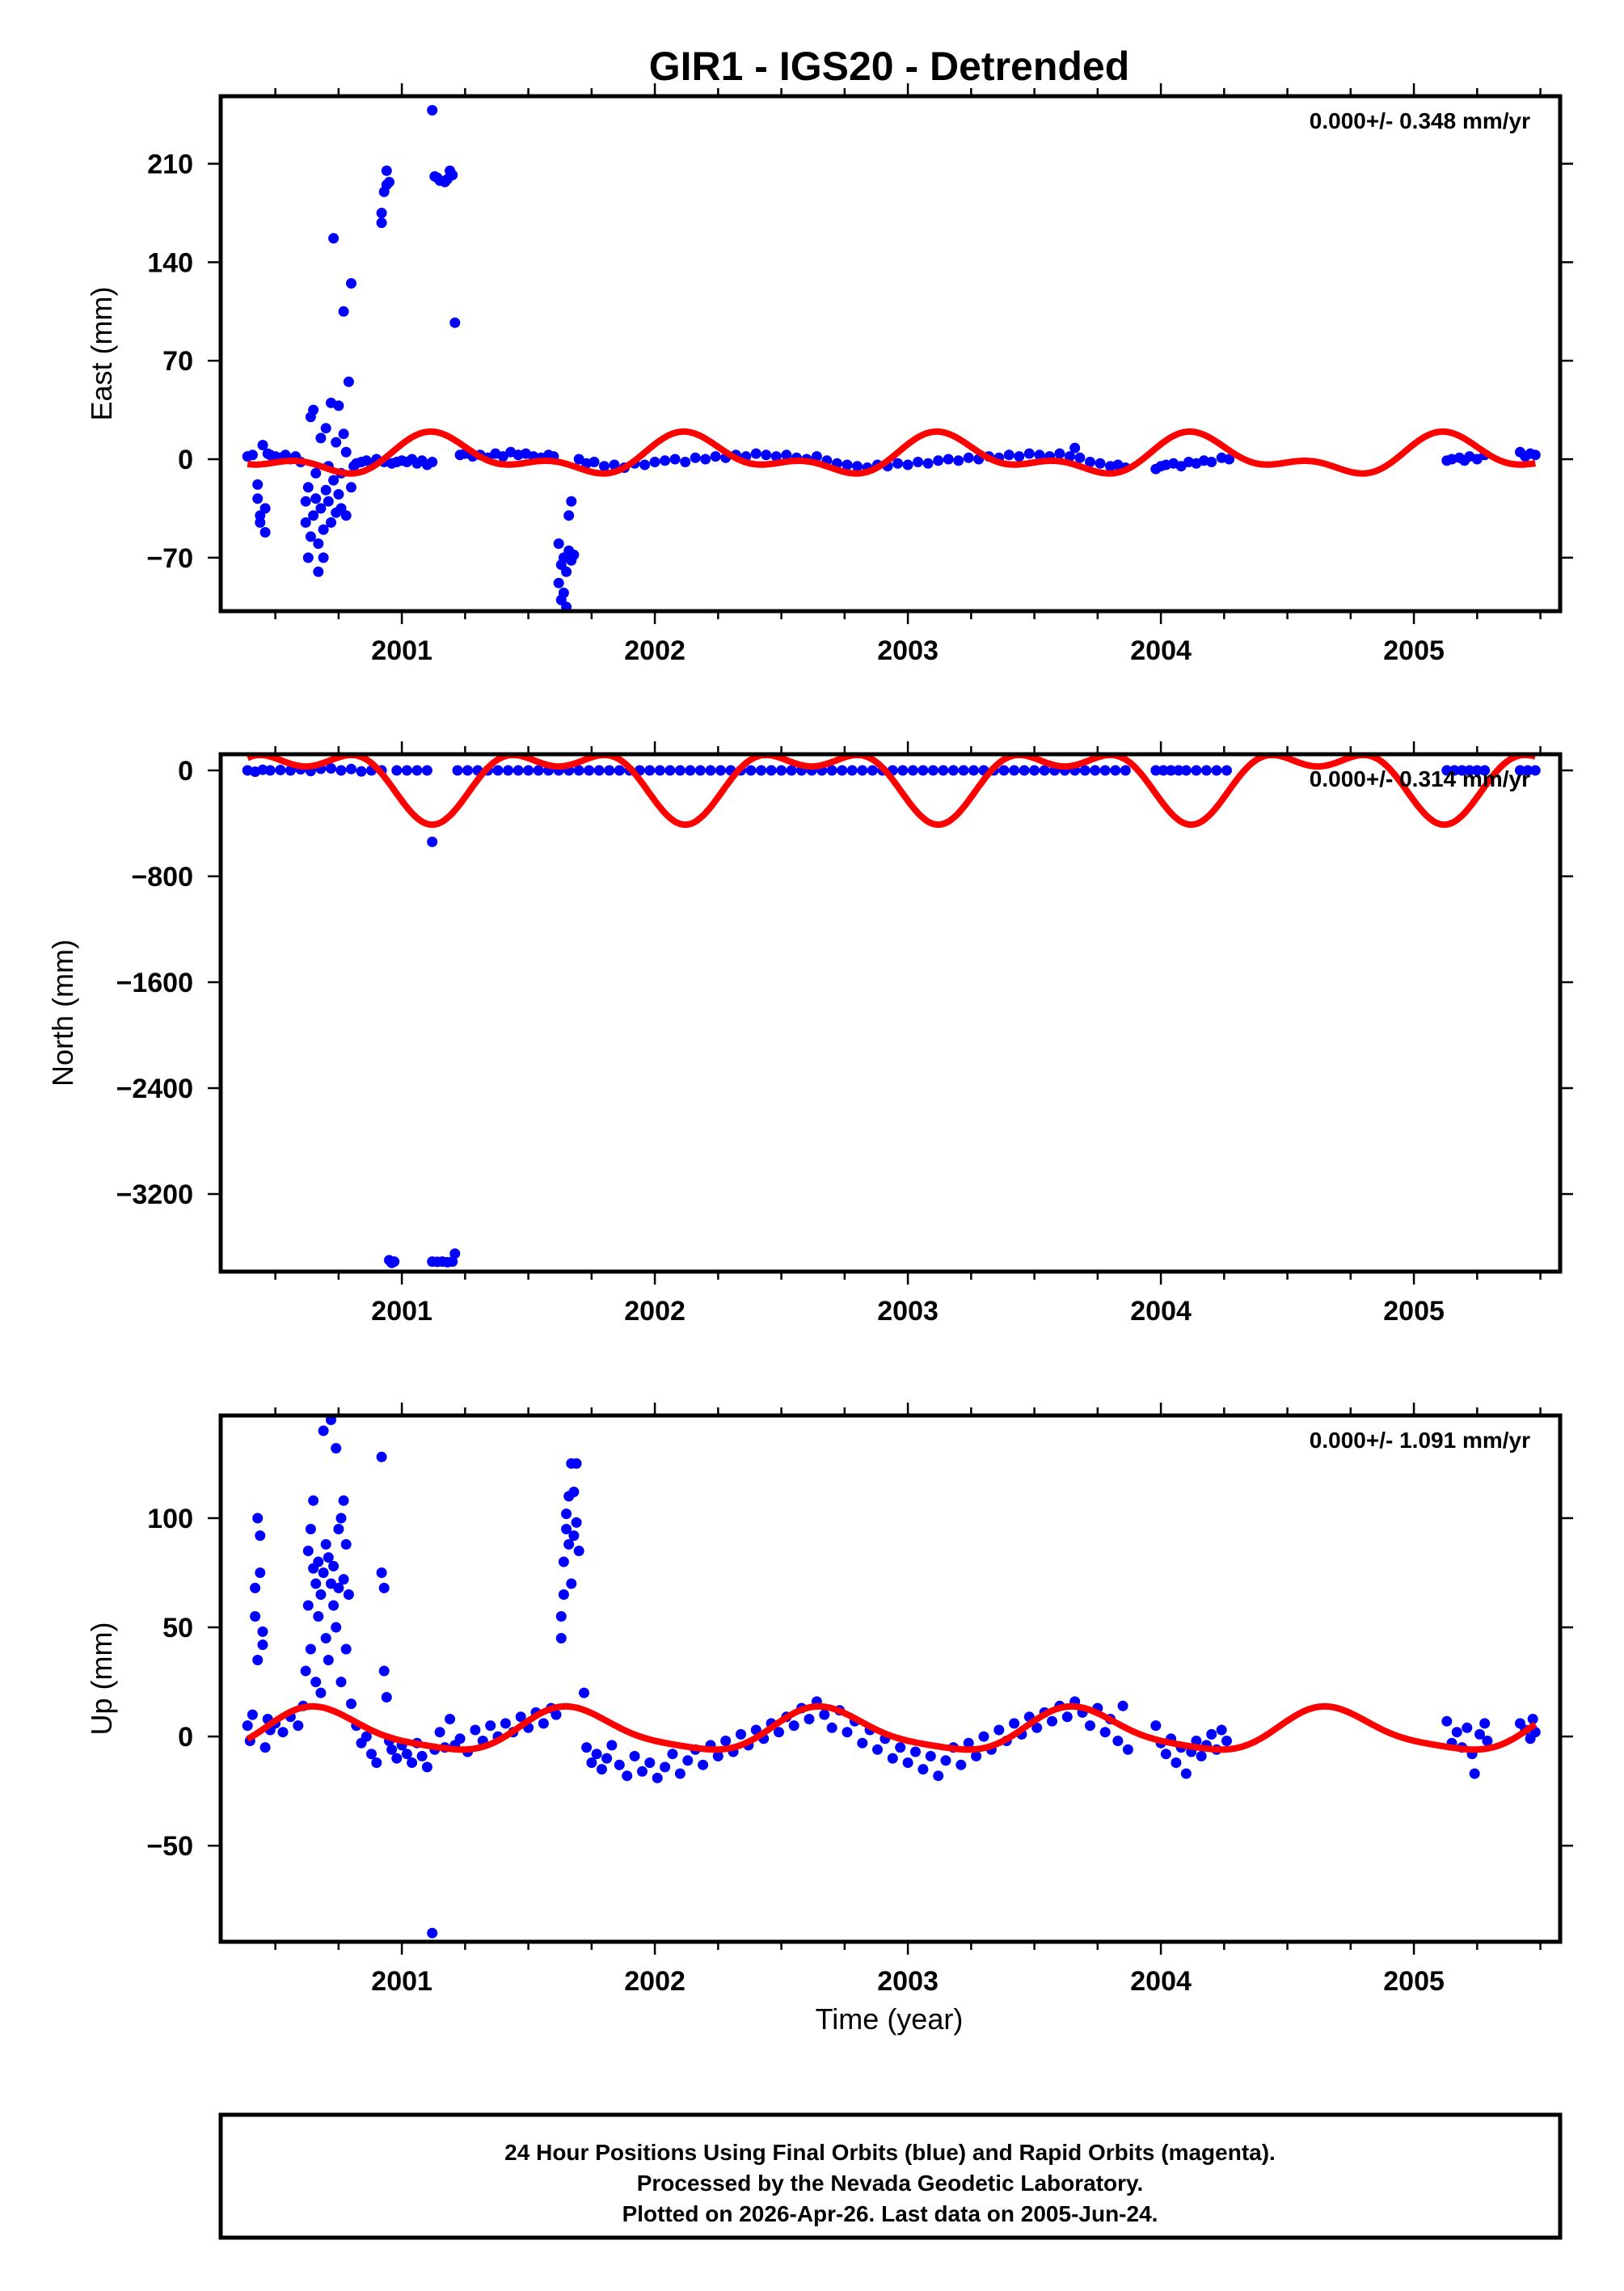 The height and width of the screenshot is (2291, 1624). Describe the element at coordinates (62, 1012) in the screenshot. I see `north-ylabel: North (mm)` at that location.